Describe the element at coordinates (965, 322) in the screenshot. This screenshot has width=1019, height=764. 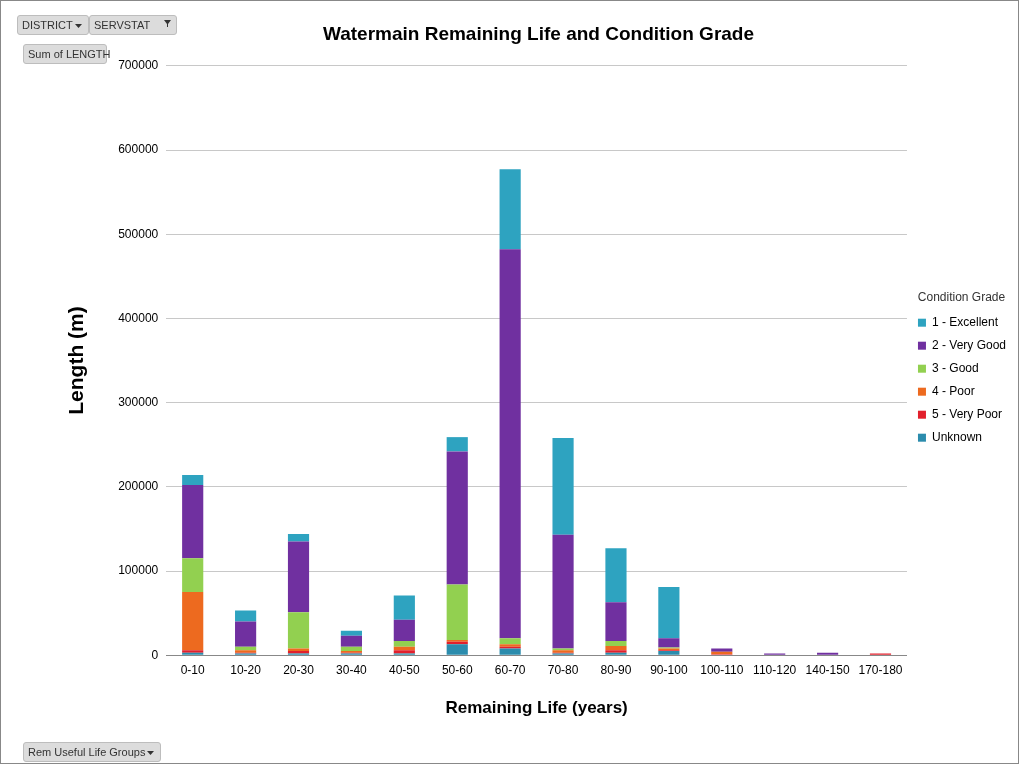
I see `legend-label: 1 - Excellent` at that location.